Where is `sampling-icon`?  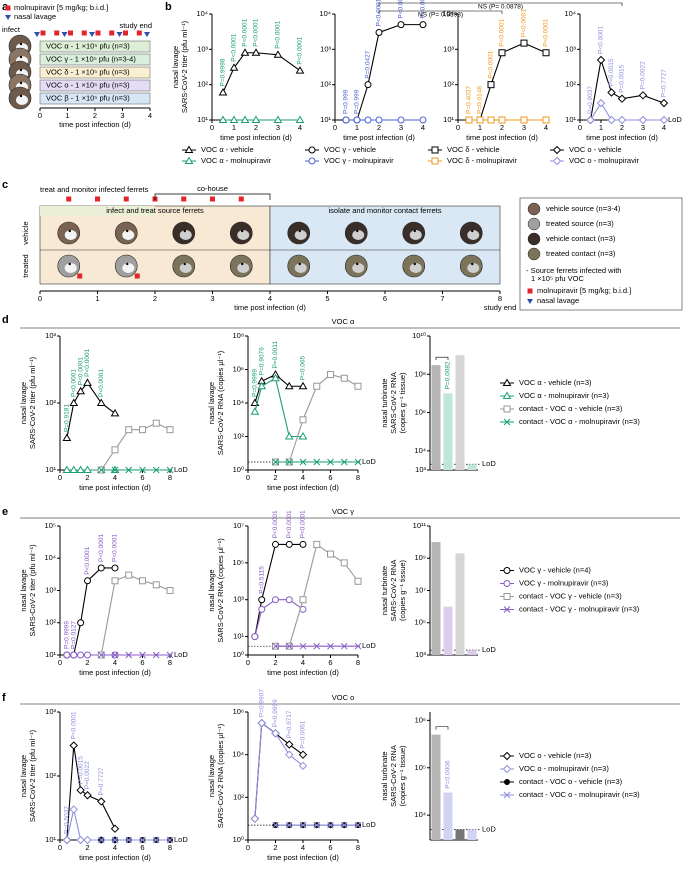
sampling-icon is located at coordinates (37, 34).